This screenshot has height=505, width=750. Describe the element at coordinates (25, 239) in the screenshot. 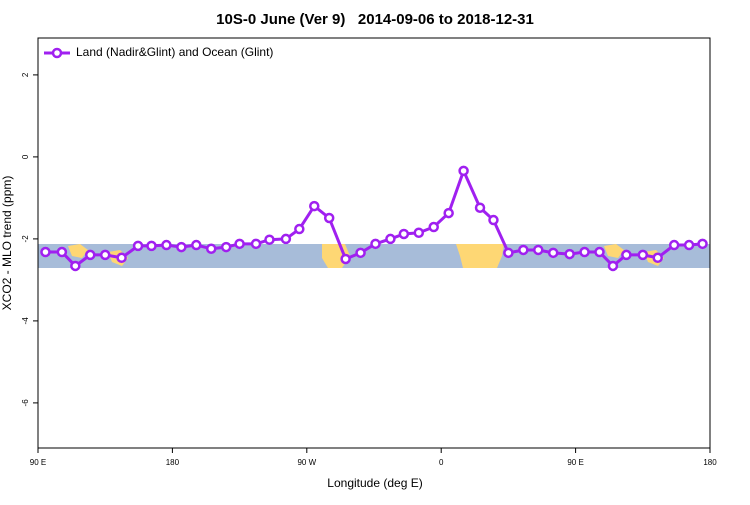

I see `y-tick-label: -2` at that location.